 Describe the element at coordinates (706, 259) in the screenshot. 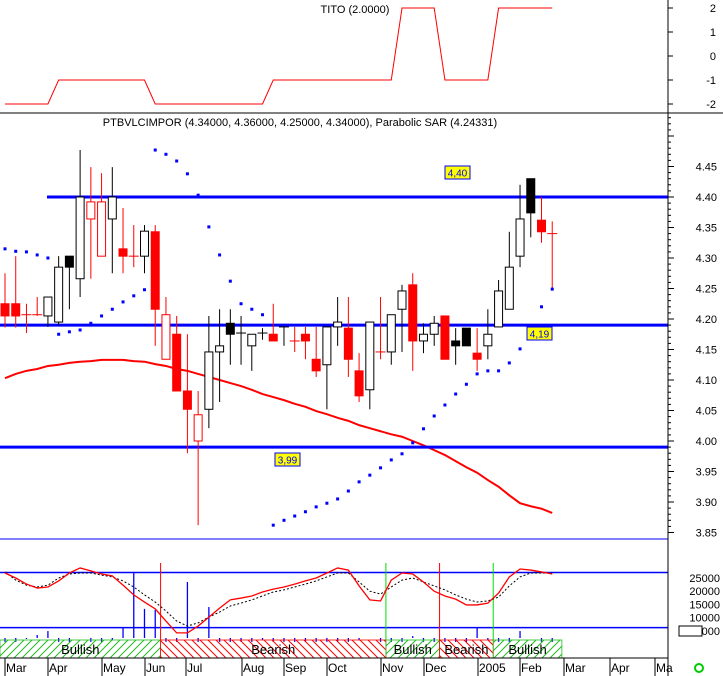

I see `price-tick-label: 4.30` at that location.